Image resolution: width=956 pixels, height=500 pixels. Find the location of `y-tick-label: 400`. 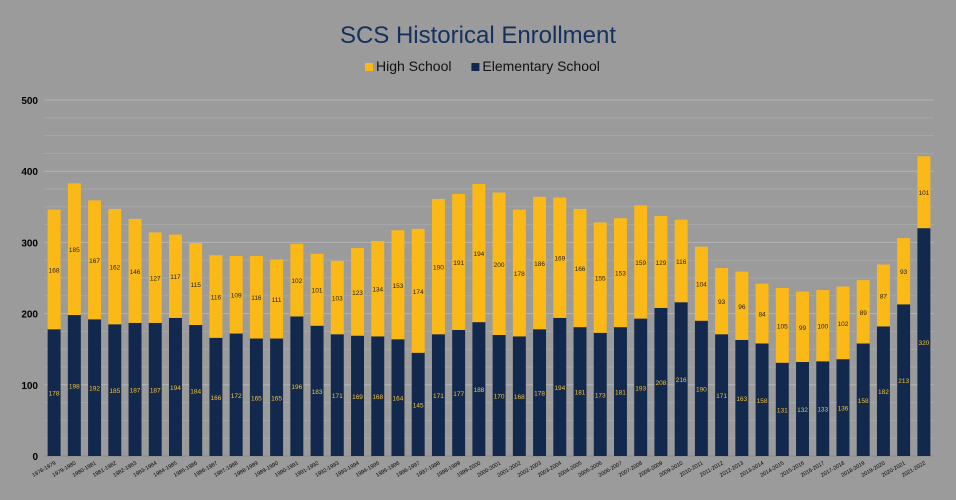

y-tick-label: 400 is located at coordinates (29, 172).